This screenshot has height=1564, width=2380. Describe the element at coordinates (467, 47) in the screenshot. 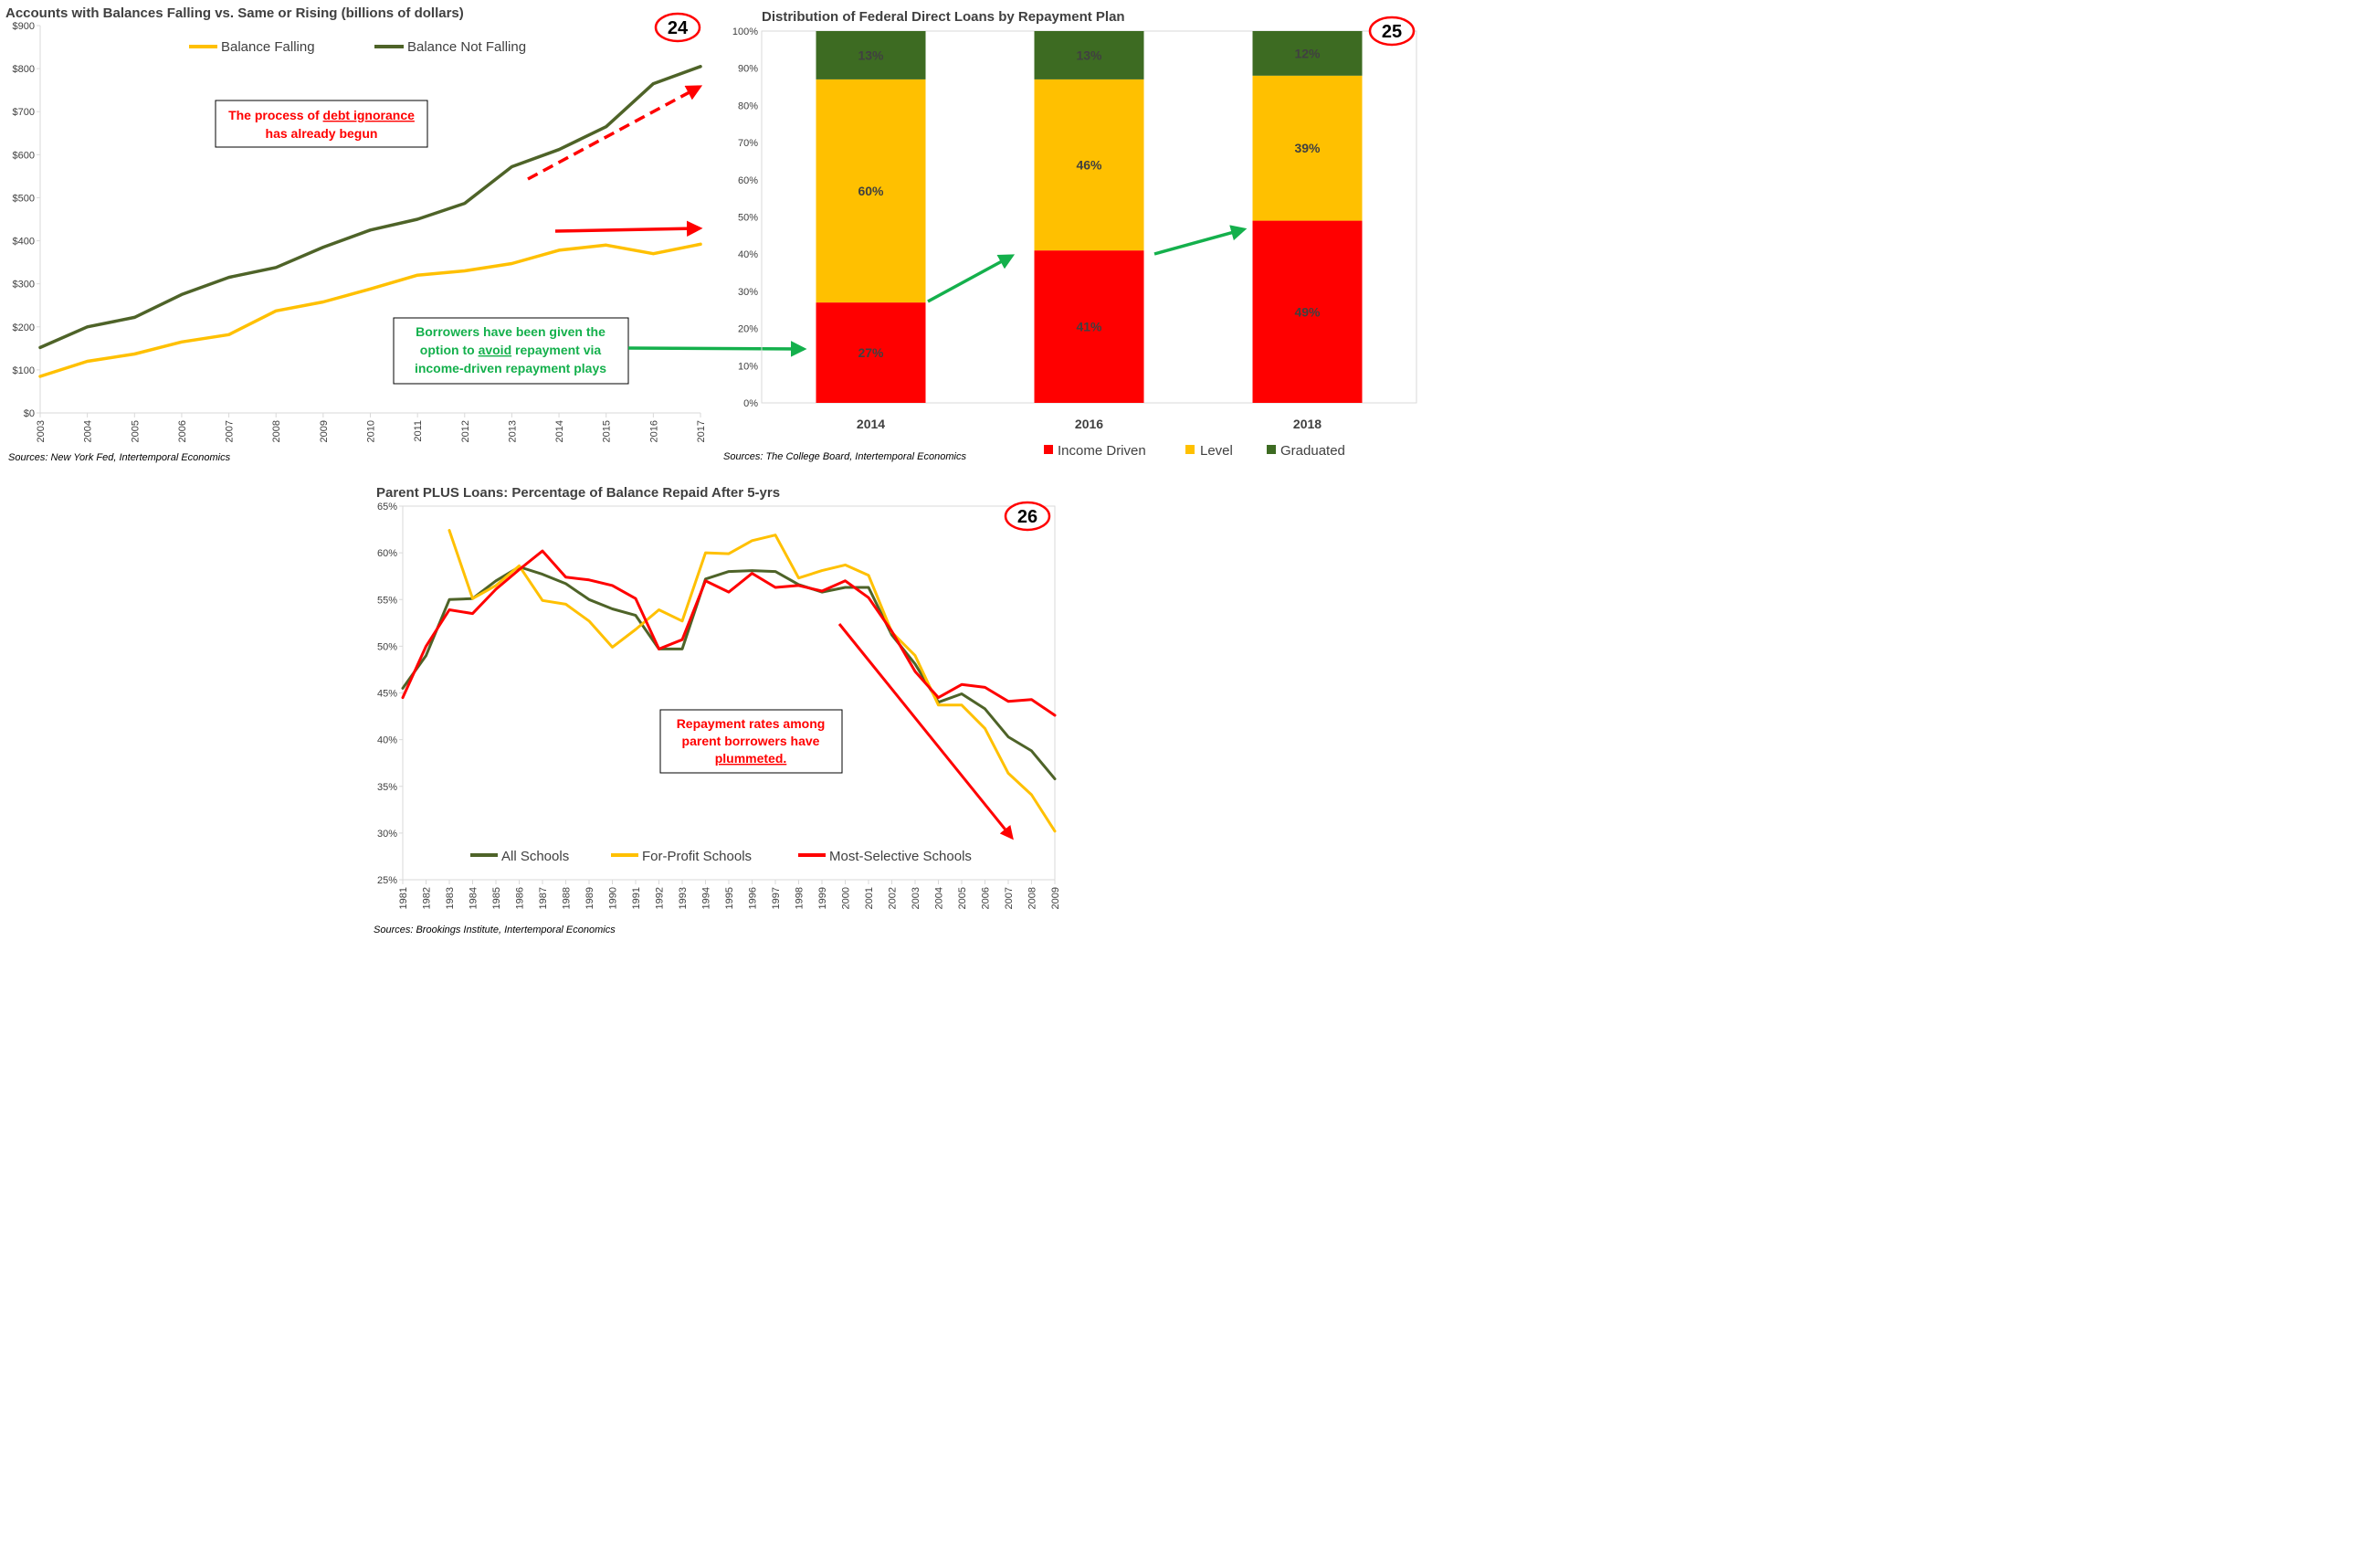

I see `legend-label-balance-not-falling: Balance Not Falling` at that location.